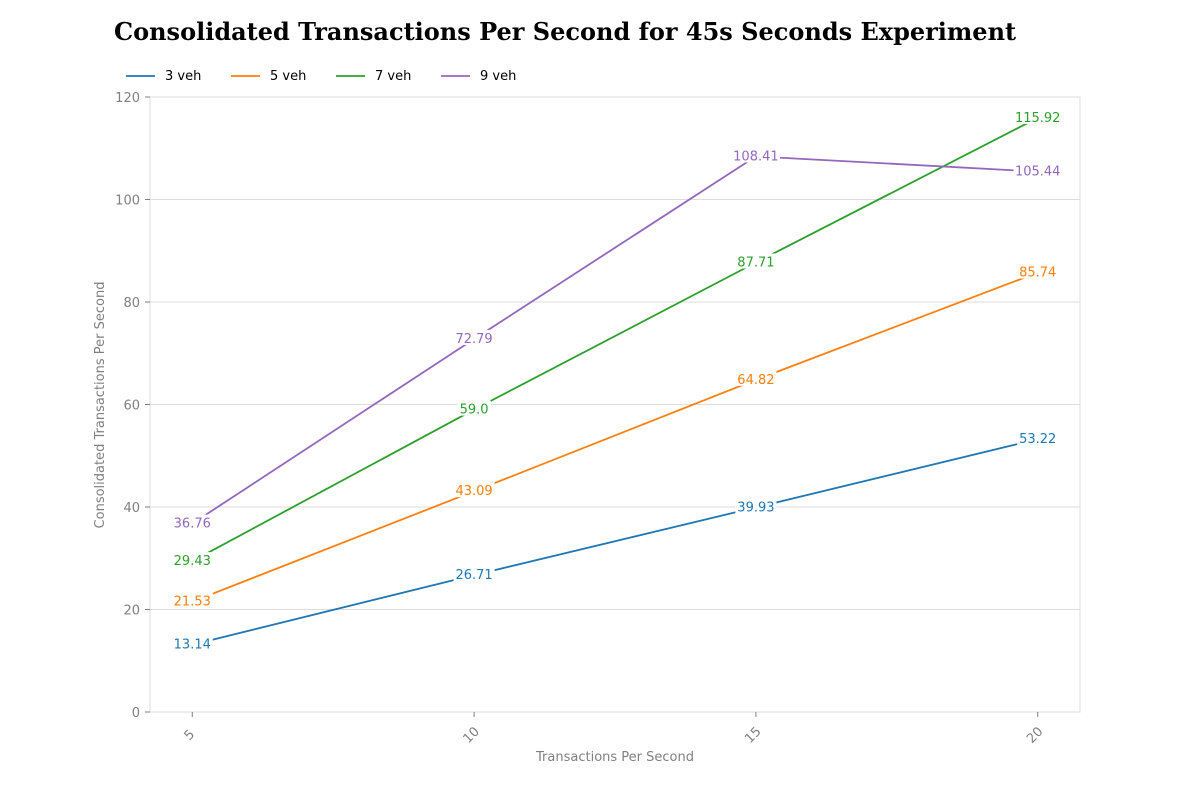 Image resolution: width=1200 pixels, height=800 pixels. What do you see at coordinates (614, 757) in the screenshot?
I see `x-axis-label: Transactions Per Second` at bounding box center [614, 757].